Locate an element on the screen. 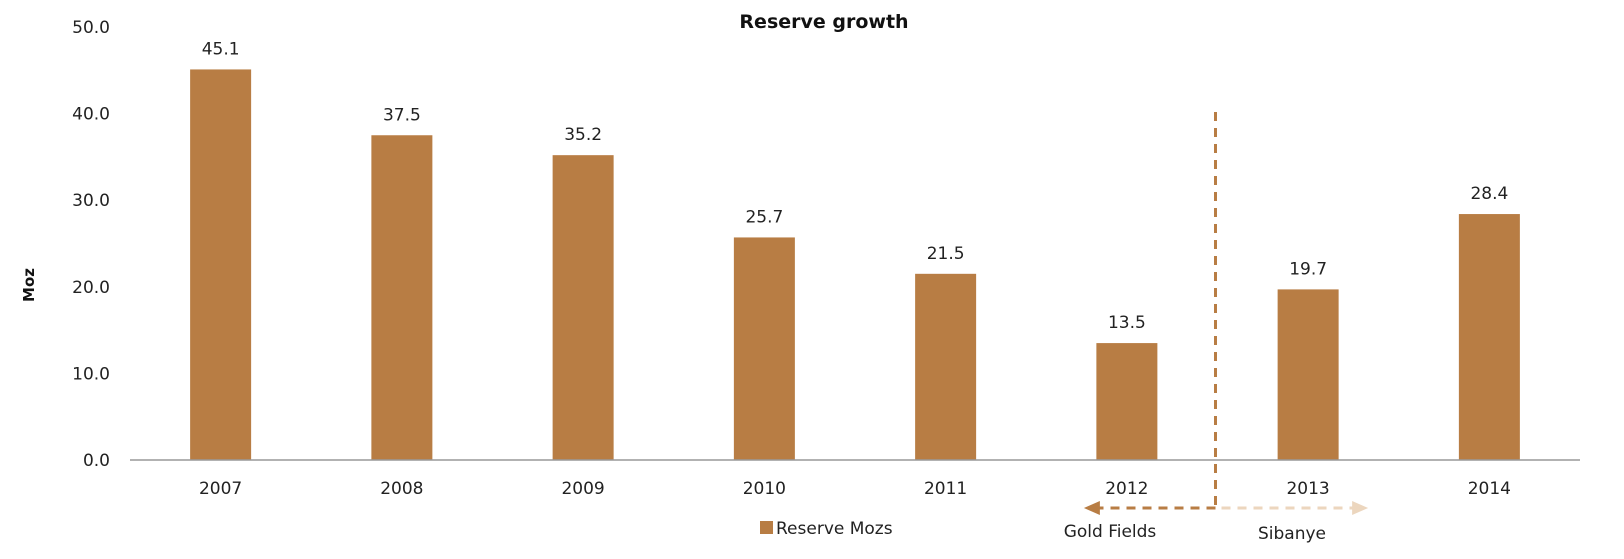  data-label-2010: 25.7 is located at coordinates (764, 217).